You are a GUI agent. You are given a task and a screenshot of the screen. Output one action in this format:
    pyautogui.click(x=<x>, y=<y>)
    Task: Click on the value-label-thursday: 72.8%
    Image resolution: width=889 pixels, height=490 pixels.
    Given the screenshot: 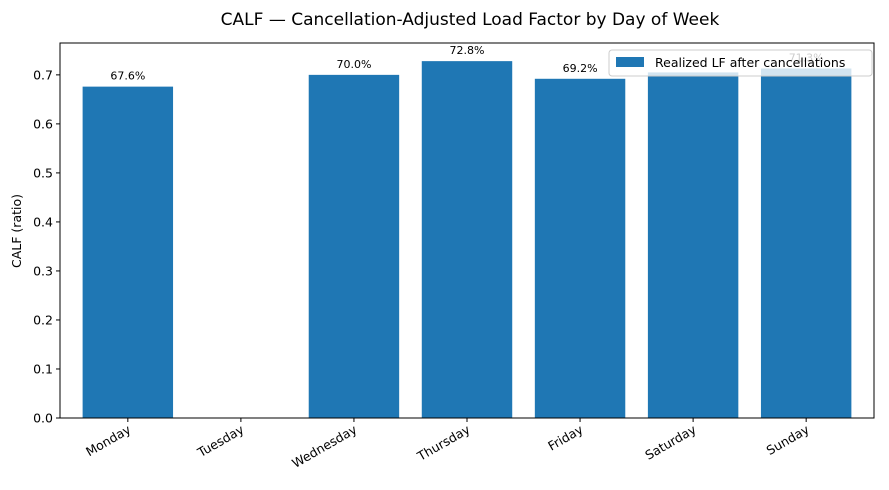 What is the action you would take?
    pyautogui.click(x=467, y=50)
    